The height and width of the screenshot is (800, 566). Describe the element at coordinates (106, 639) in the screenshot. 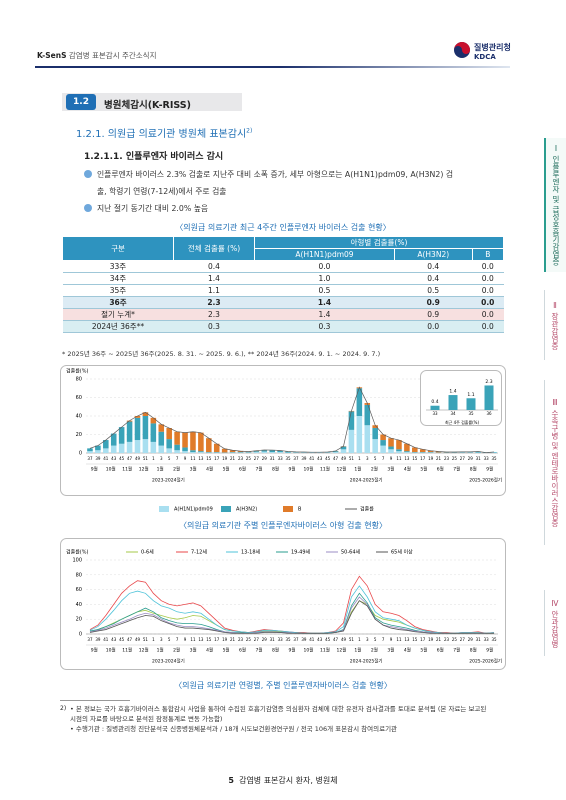

I see `x-tick-label: 41` at that location.